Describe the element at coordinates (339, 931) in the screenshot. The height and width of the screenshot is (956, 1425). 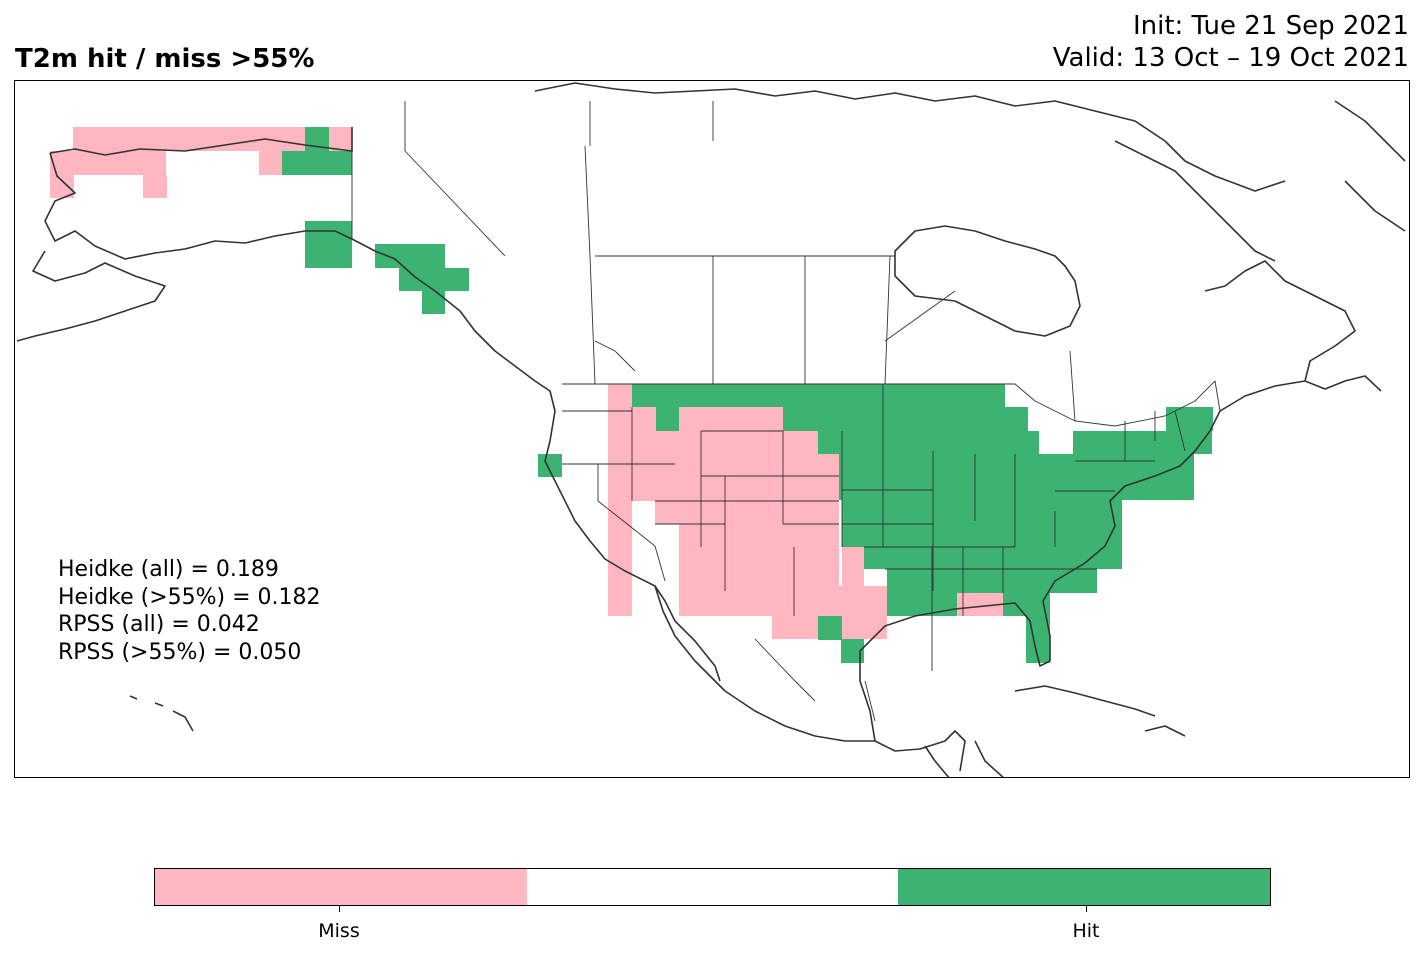
I see `colorbar-miss-label: Miss` at that location.